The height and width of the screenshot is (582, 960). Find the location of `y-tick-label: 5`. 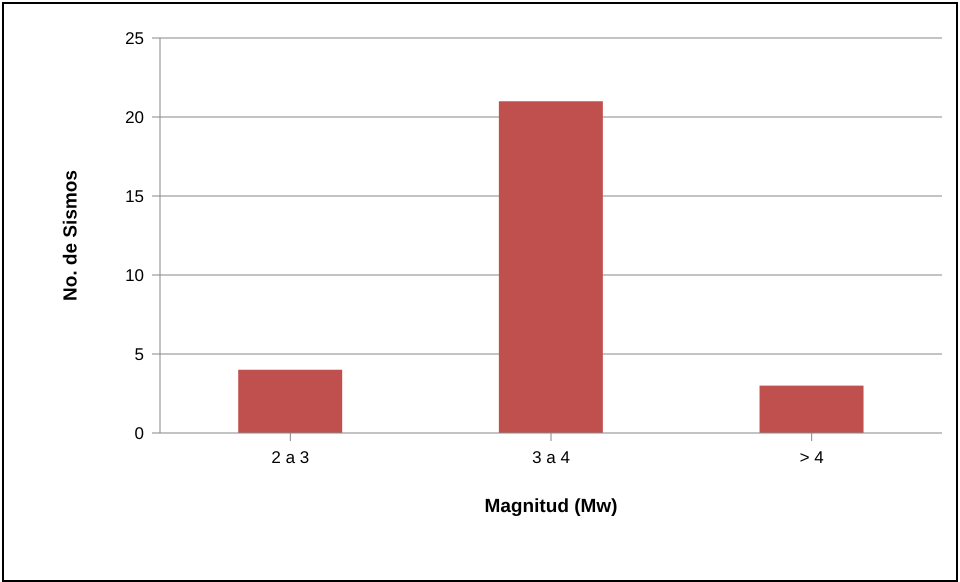

y-tick-label: 5 is located at coordinates (139, 354).